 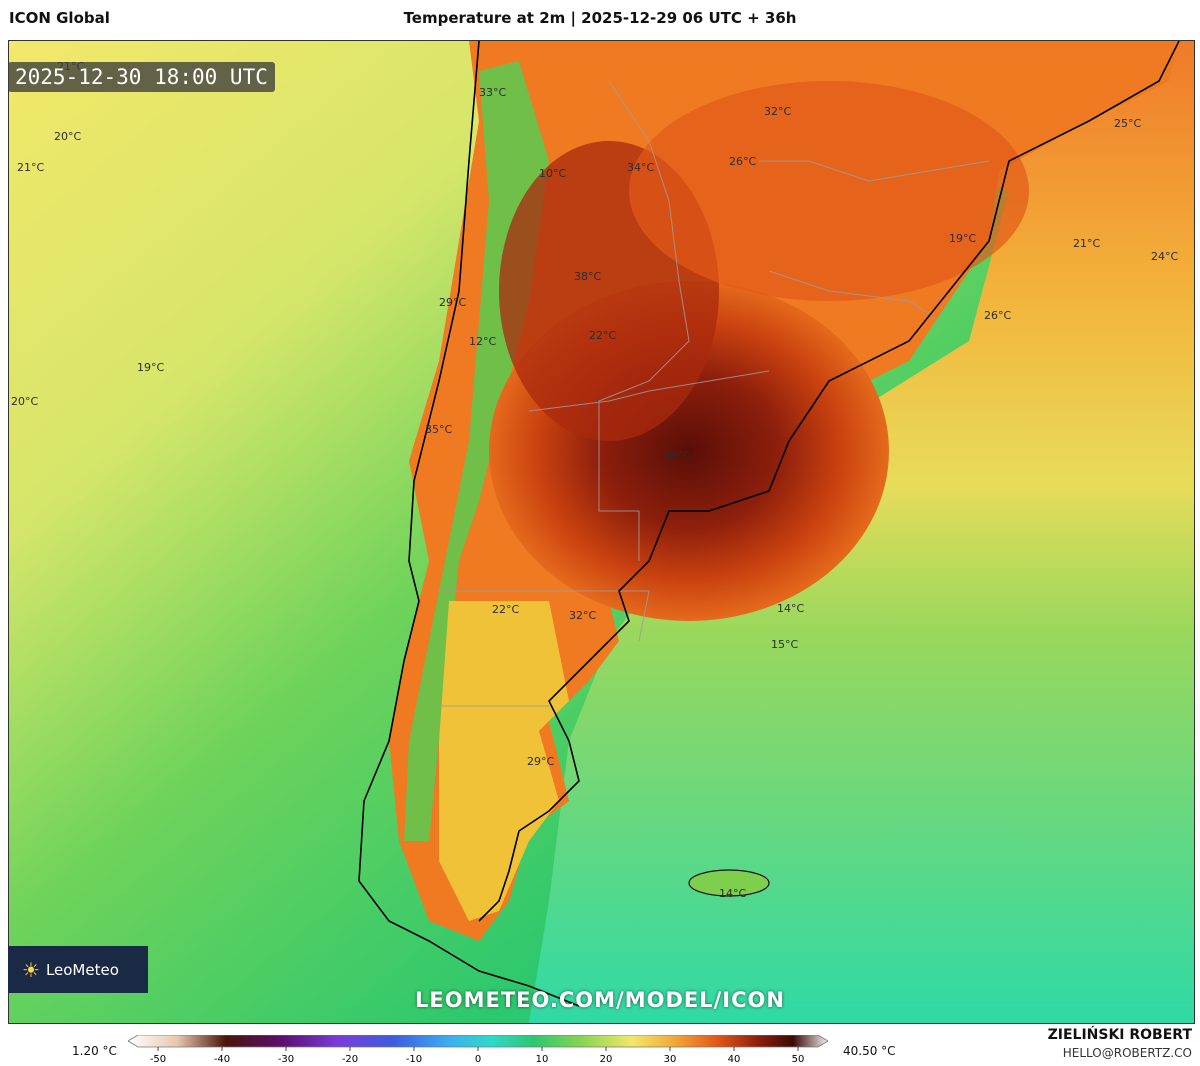 I want to click on colorbar-tick-label: 50, so click(x=798, y=1059).